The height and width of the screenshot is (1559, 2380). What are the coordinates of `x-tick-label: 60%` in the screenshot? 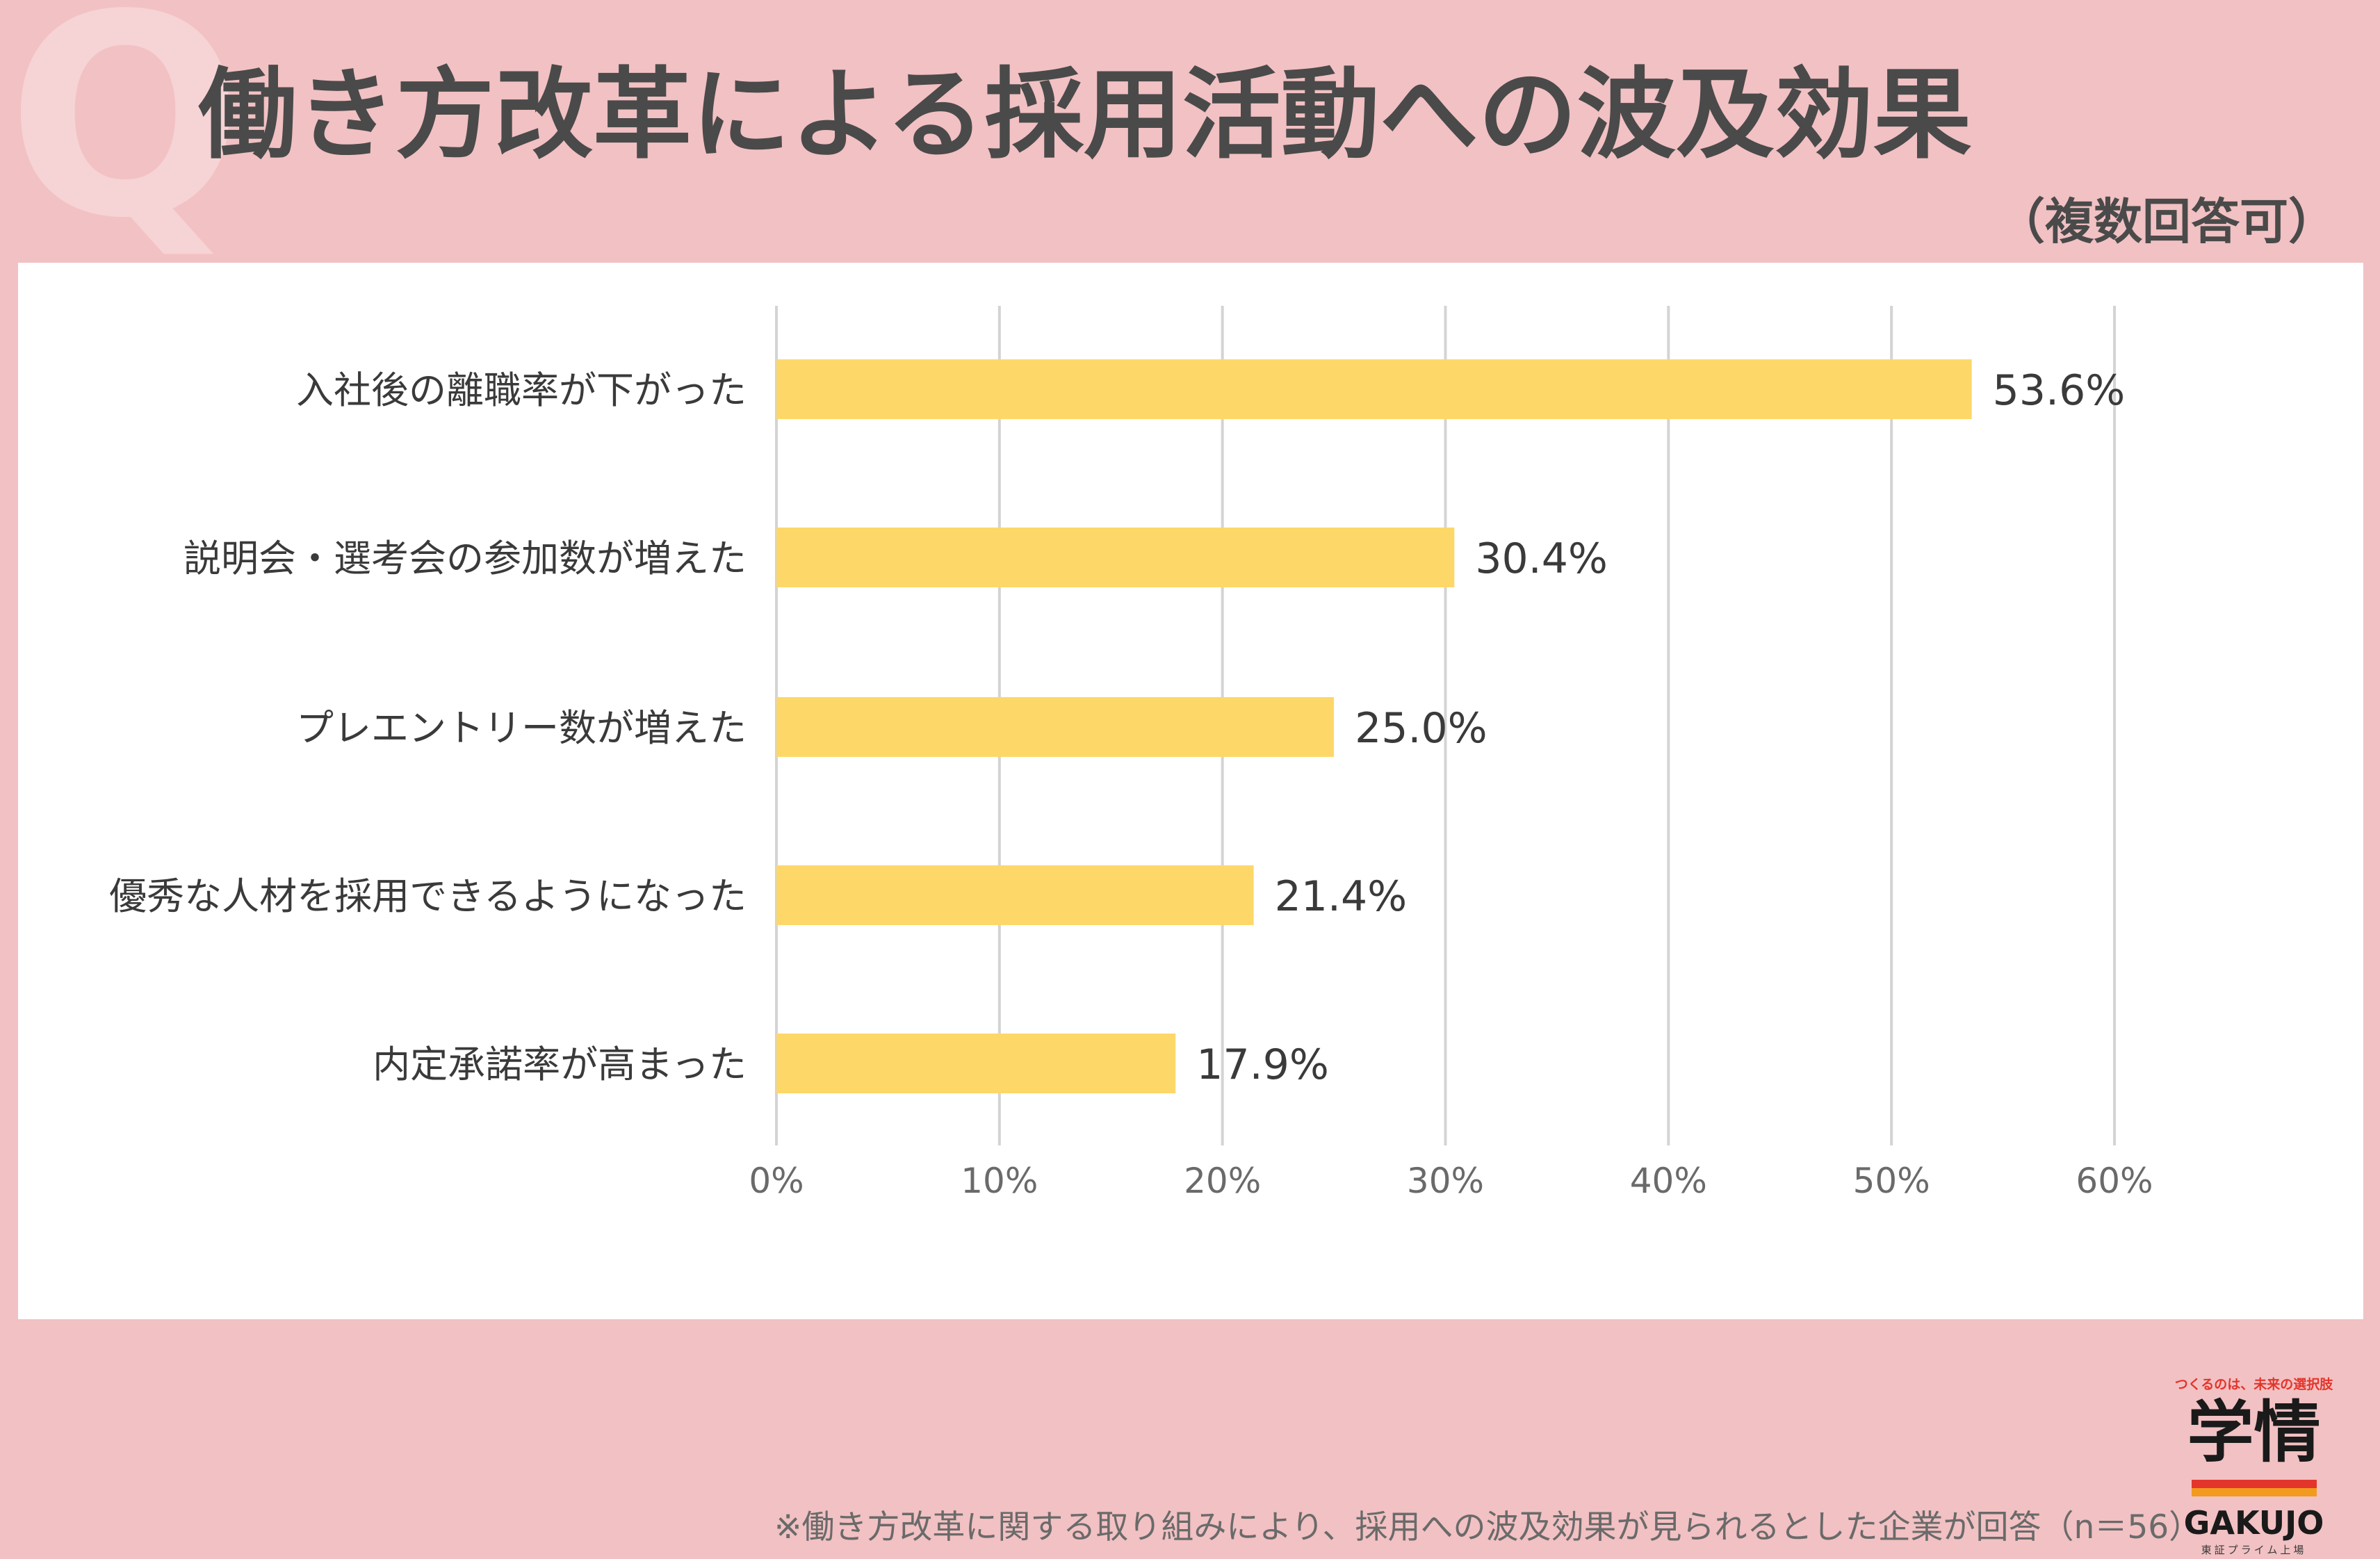 It's located at (2114, 1181).